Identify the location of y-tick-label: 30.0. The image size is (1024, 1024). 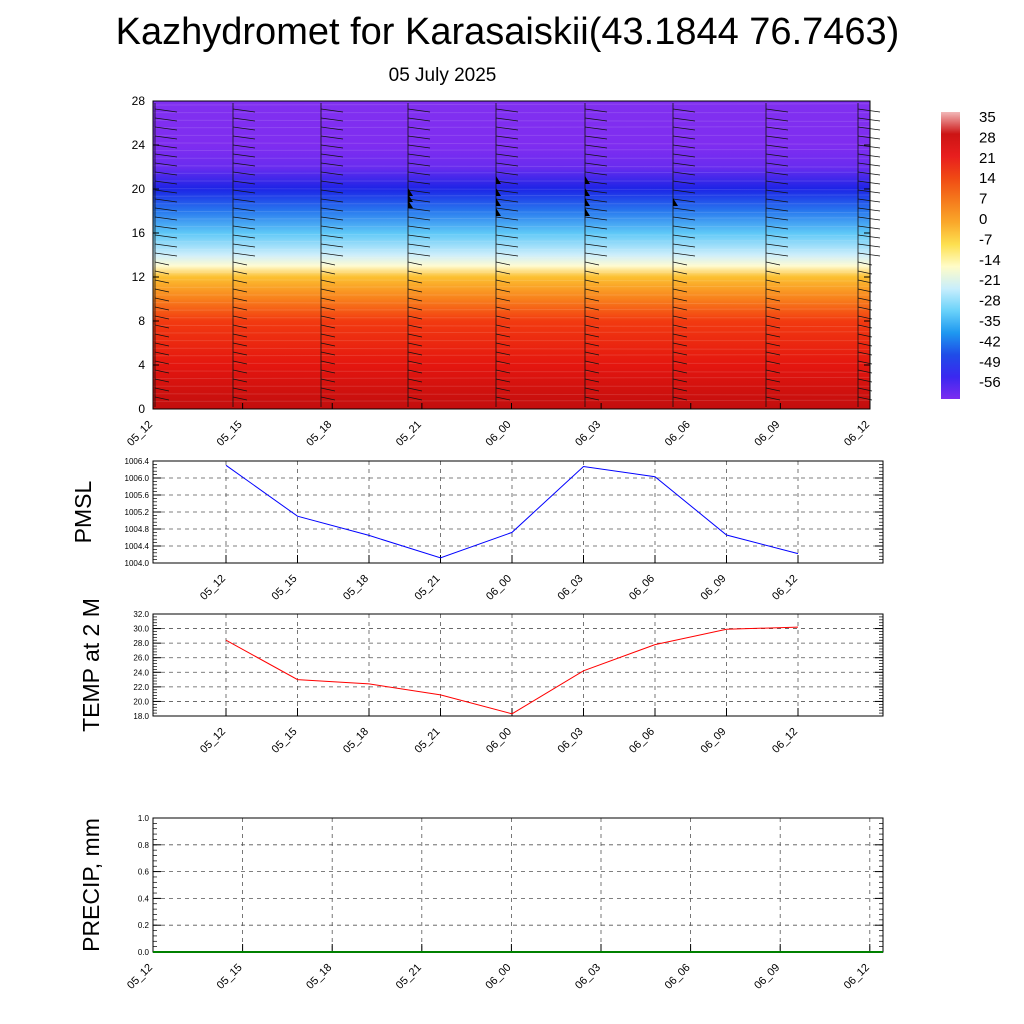
(141, 629).